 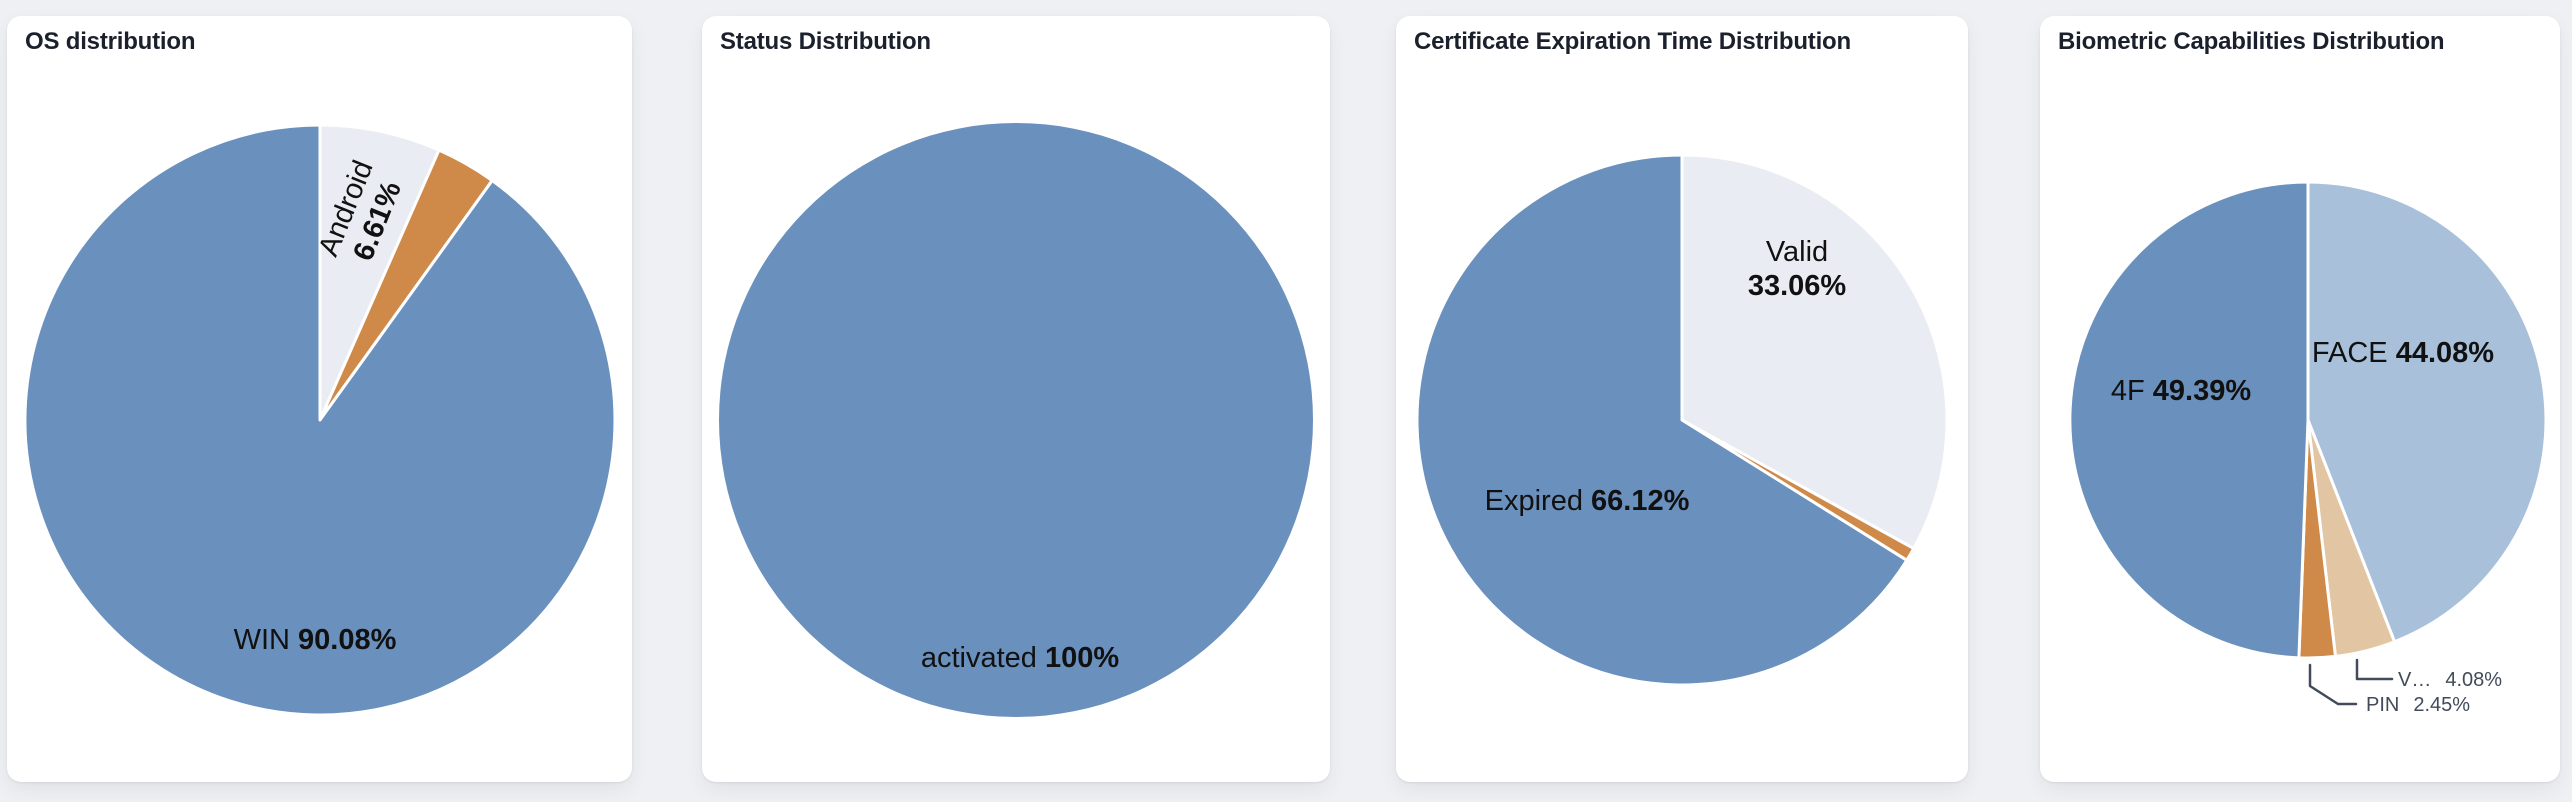 What do you see at coordinates (110, 41) in the screenshot?
I see `chart-title: OS distribution` at bounding box center [110, 41].